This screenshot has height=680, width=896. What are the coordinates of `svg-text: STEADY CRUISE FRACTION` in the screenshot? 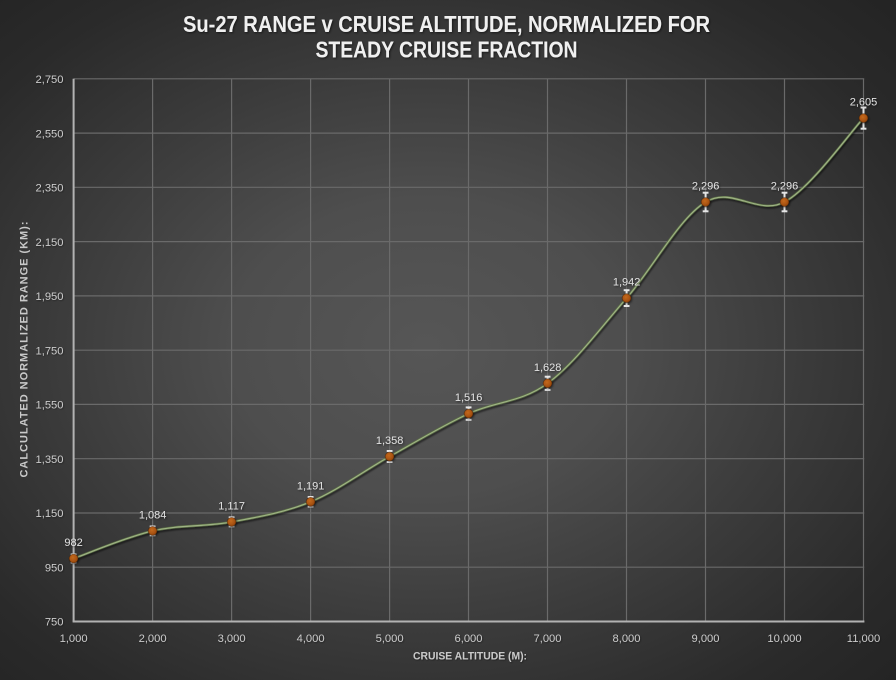 It's located at (447, 49).